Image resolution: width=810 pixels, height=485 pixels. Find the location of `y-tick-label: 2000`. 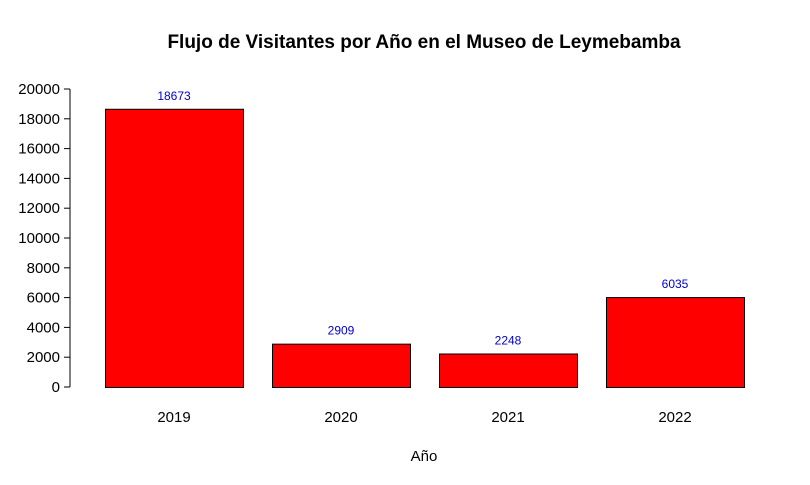

y-tick-label: 2000 is located at coordinates (43, 357).